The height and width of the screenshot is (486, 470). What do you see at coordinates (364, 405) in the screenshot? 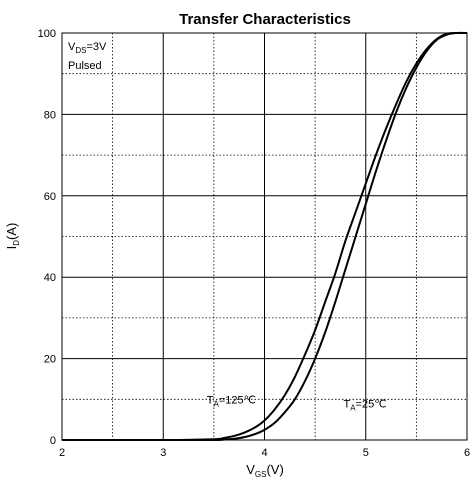
I see `series-label-1: TA=25℃` at bounding box center [364, 405].